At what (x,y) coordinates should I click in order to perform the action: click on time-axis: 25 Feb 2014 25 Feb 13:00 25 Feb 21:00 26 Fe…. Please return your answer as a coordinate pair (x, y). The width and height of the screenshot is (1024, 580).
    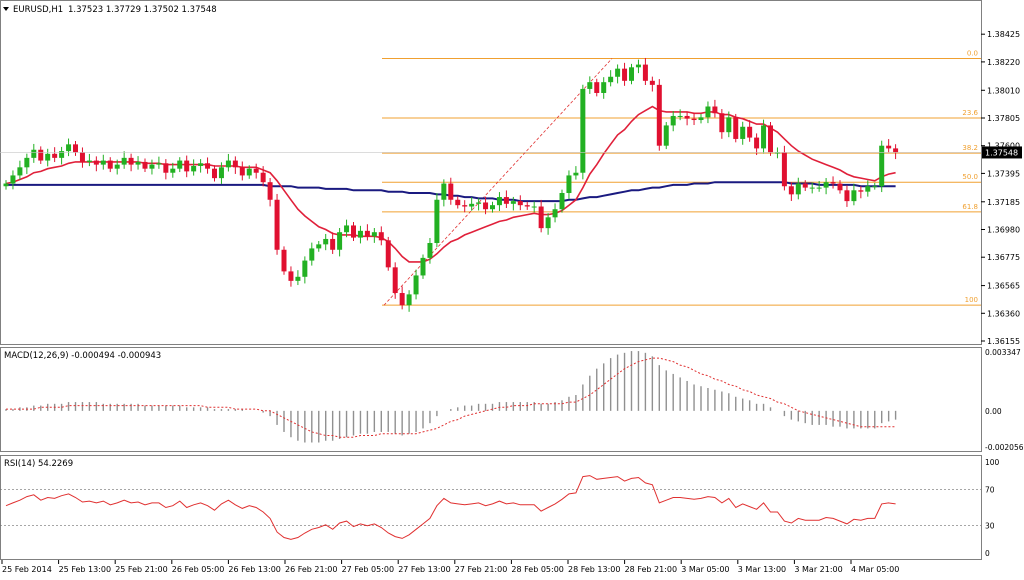
    Looking at the image, I should click on (450, 567).